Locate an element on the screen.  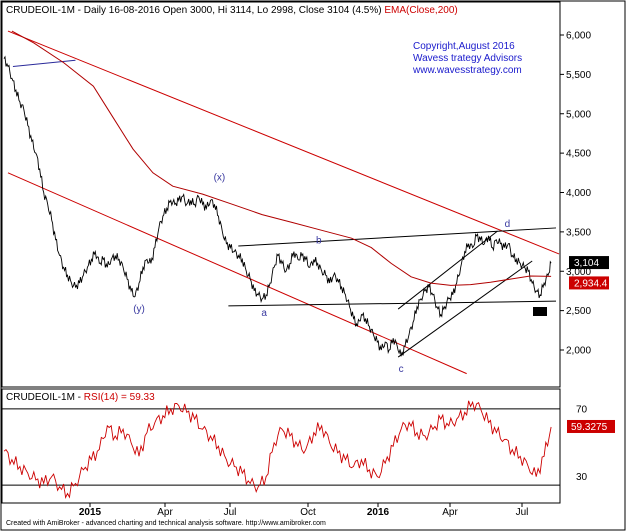
rsi-value-label: 59.3275 is located at coordinates (589, 427).